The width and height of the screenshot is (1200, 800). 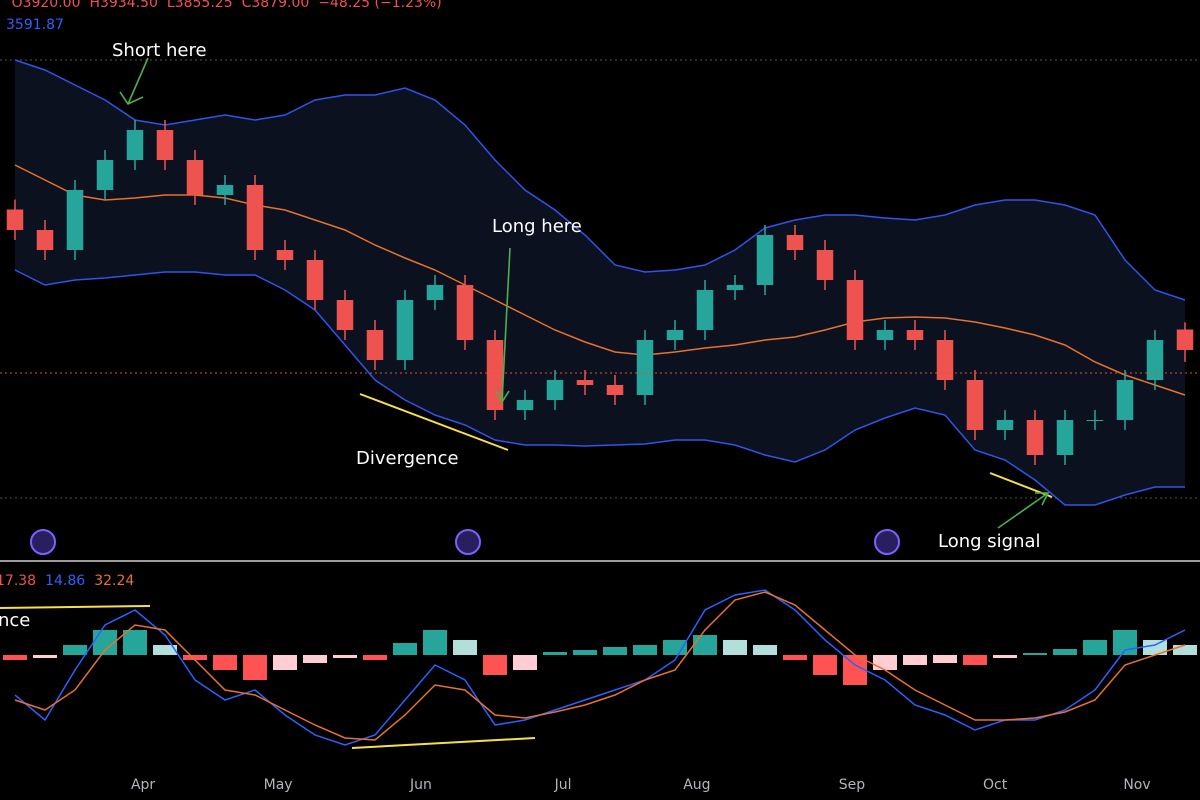 What do you see at coordinates (696, 785) in the screenshot?
I see `month: Aug` at bounding box center [696, 785].